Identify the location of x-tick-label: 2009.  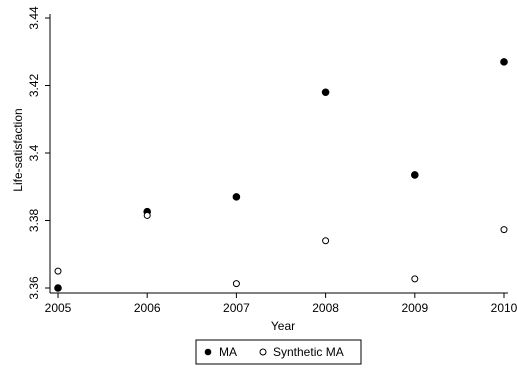
(414, 308).